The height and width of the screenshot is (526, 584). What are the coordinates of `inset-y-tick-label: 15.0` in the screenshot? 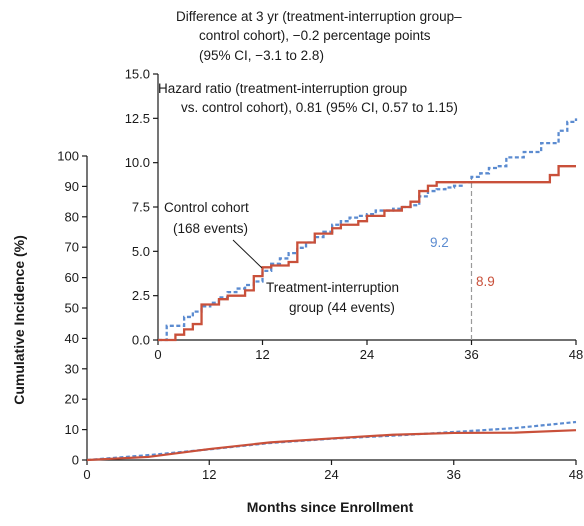 It's located at (137, 74).